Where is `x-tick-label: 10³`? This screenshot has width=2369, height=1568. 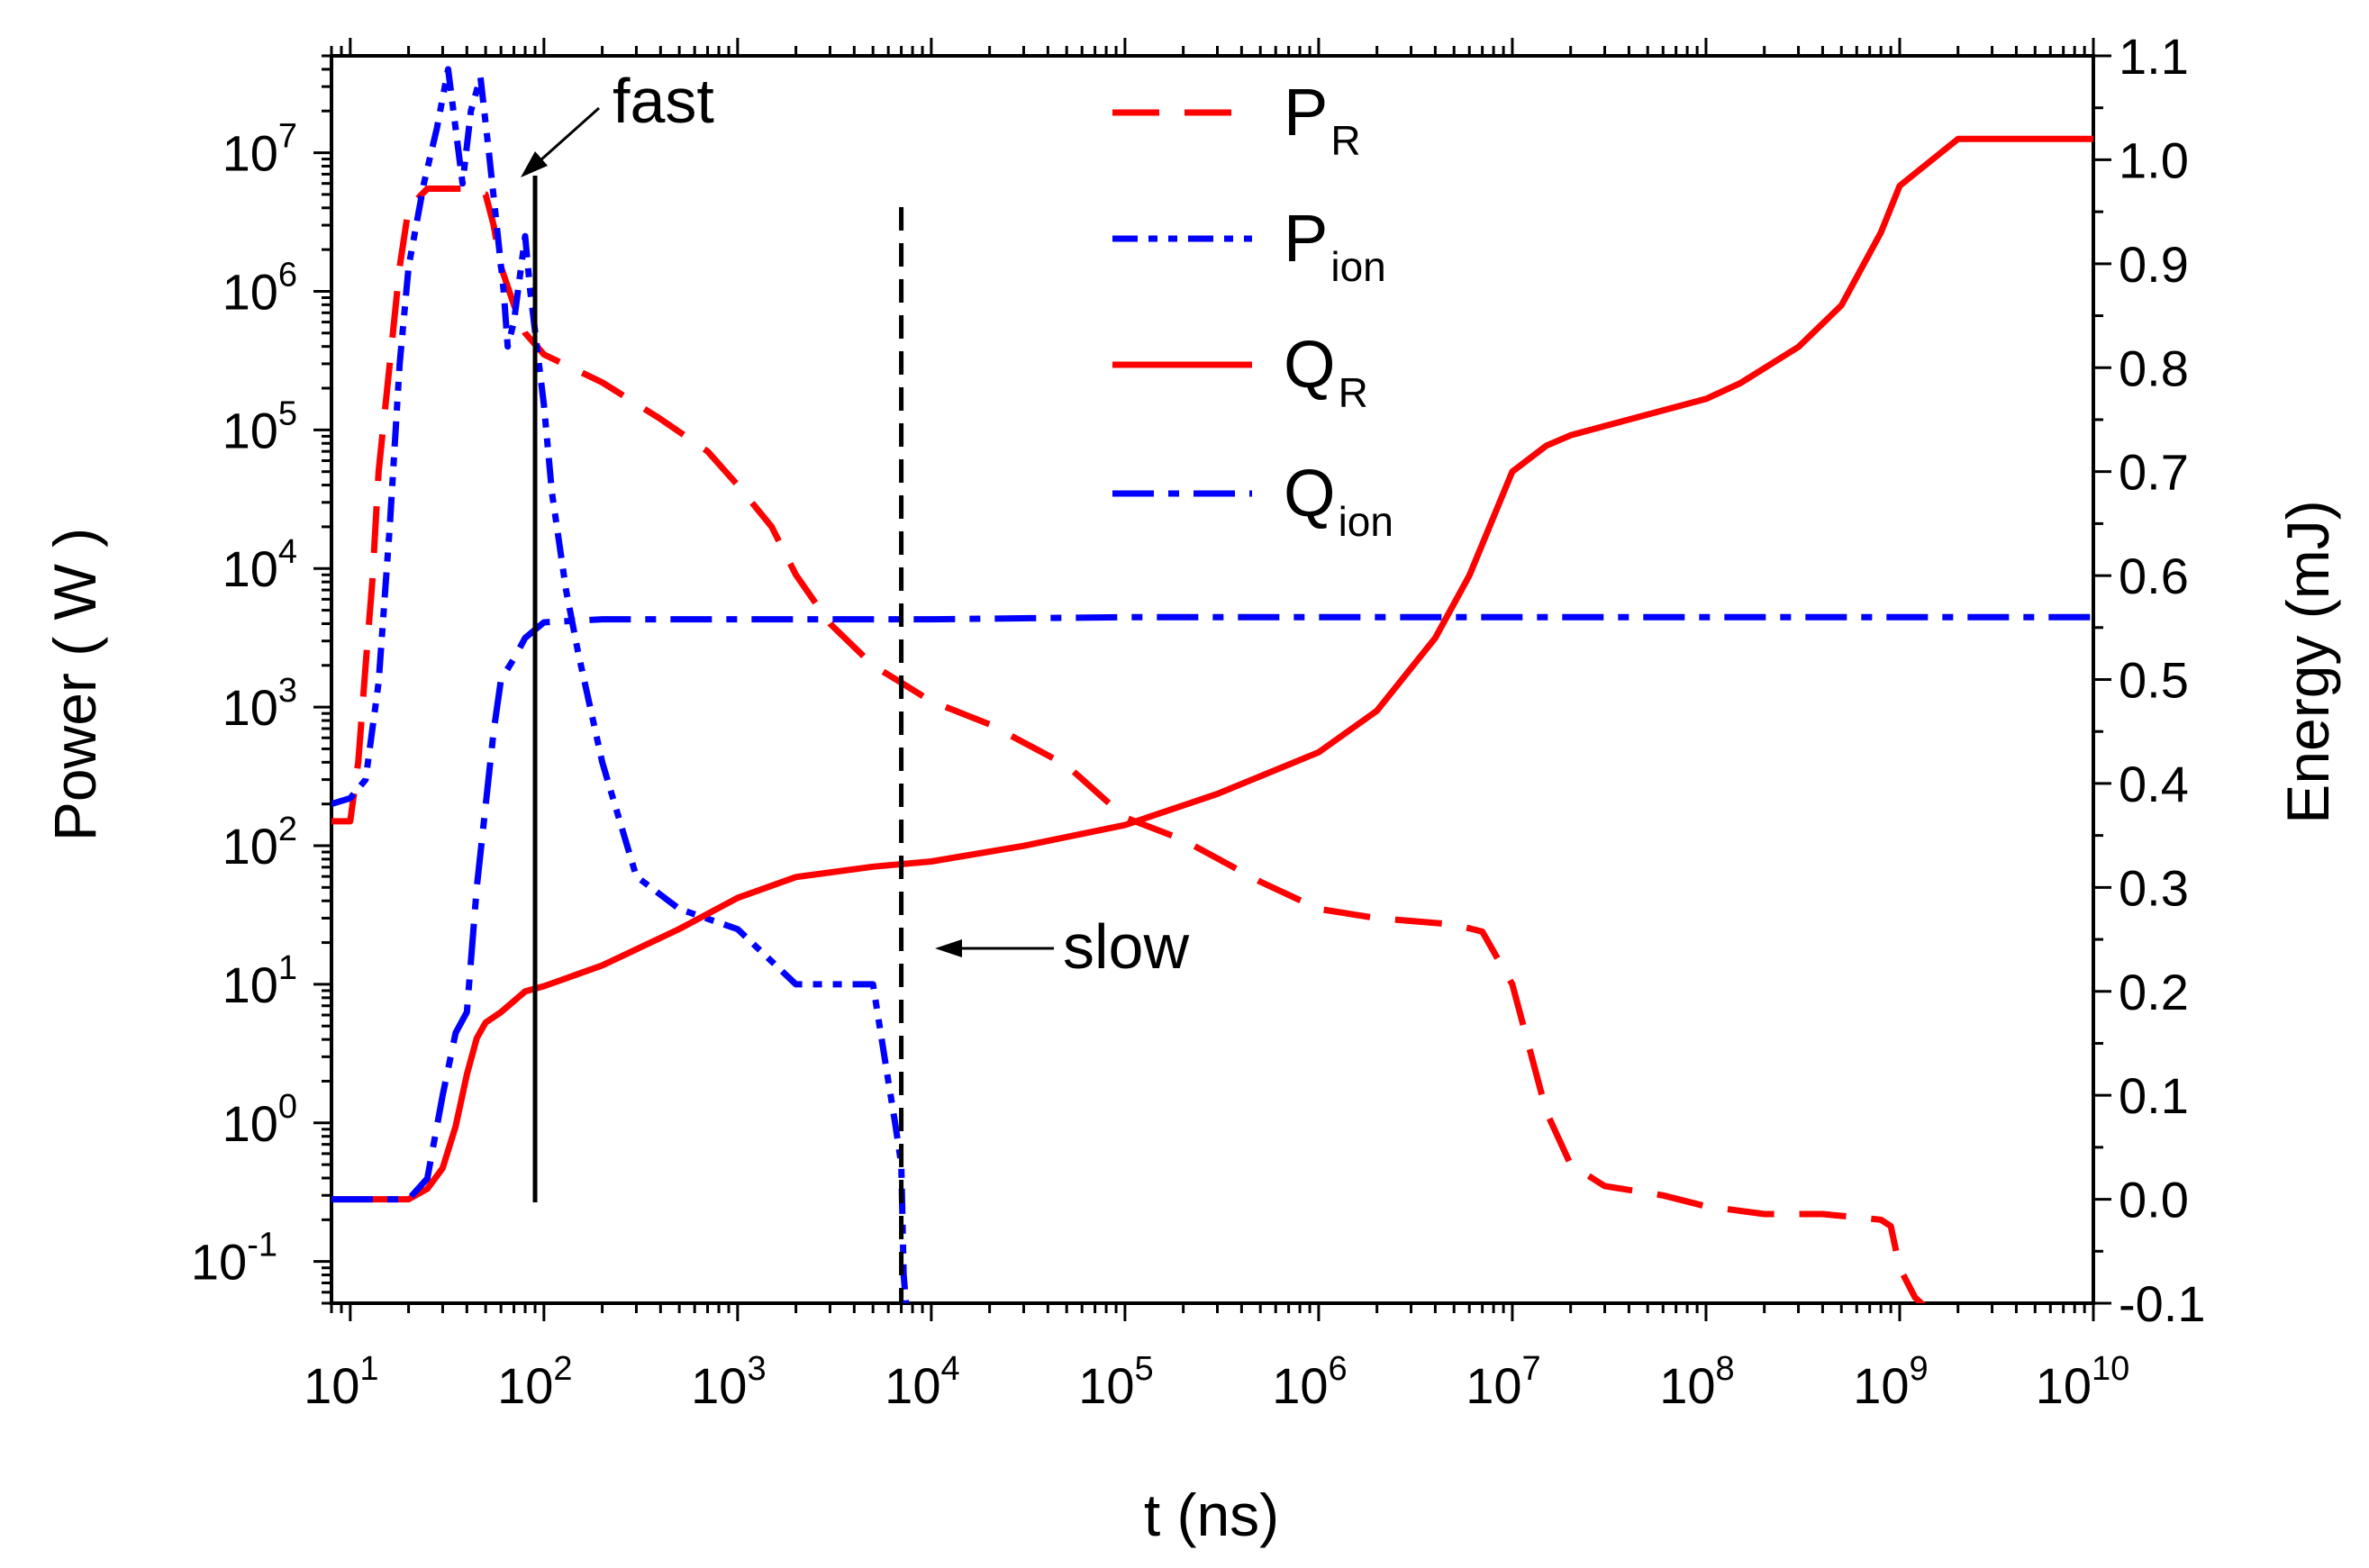
x-tick-label: 10³ is located at coordinates (728, 1382).